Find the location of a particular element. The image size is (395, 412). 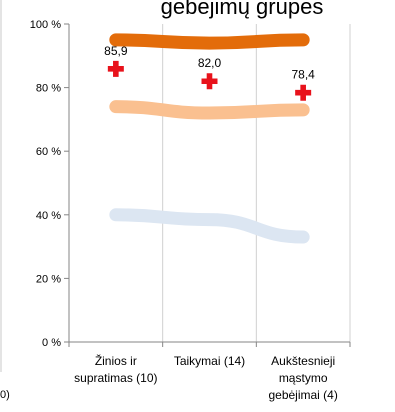

x-category-label: Aukštesnieji mąstymo gebėjimai (4) is located at coordinates (302, 378).